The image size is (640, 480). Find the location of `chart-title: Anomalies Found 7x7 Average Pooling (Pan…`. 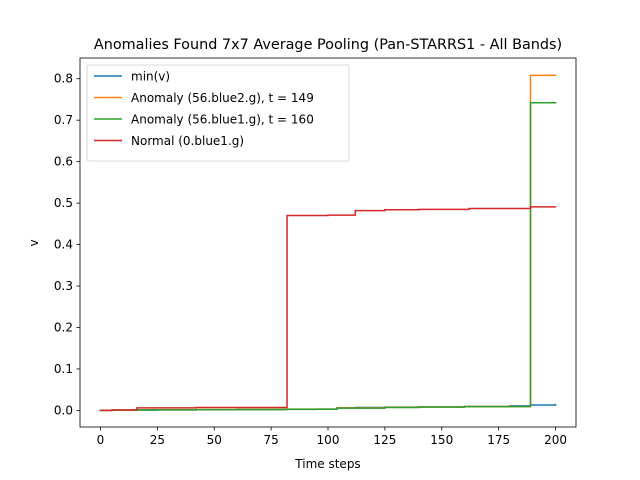

chart-title: Anomalies Found 7x7 Average Pooling (Pan… is located at coordinates (328, 45).